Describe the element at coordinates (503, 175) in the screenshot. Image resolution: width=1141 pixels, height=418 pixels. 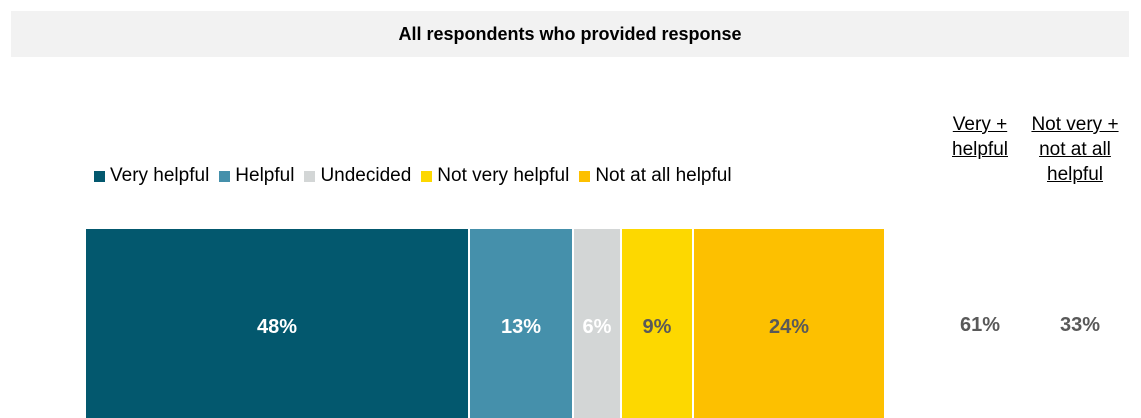
I see `legend-label: Not very helpful` at that location.